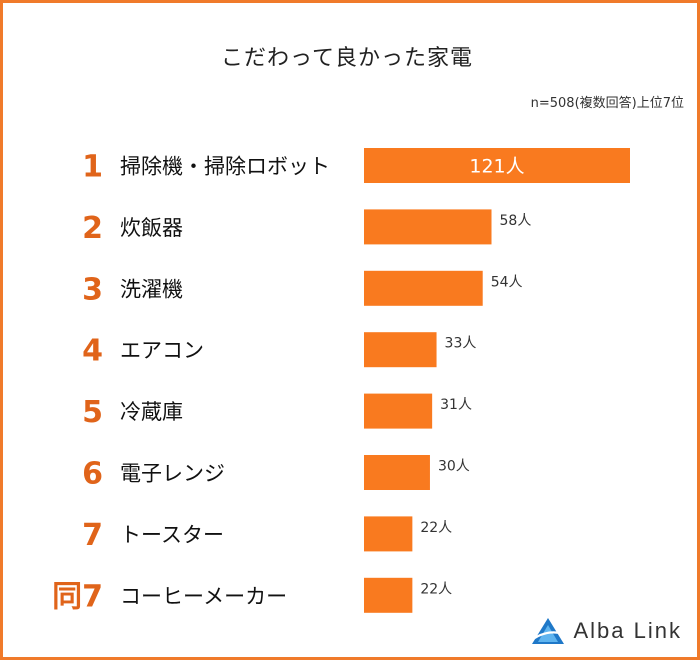  I want to click on value-label: 54人, so click(507, 282).